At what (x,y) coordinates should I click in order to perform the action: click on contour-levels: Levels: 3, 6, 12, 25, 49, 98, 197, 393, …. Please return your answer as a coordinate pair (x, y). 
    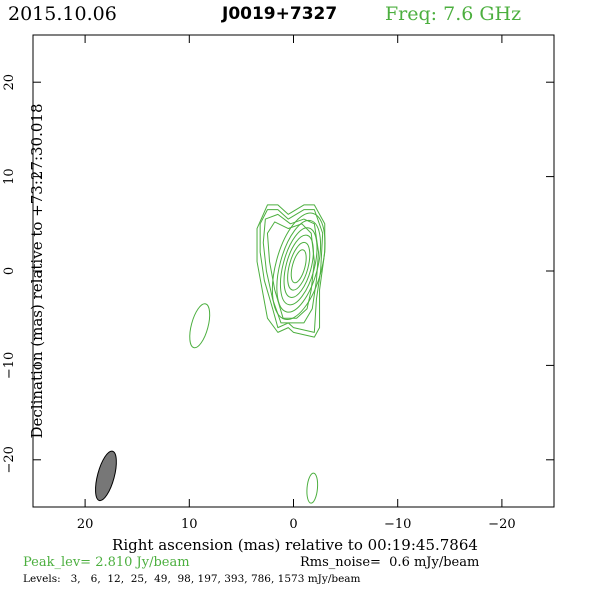
    Looking at the image, I should click on (192, 579).